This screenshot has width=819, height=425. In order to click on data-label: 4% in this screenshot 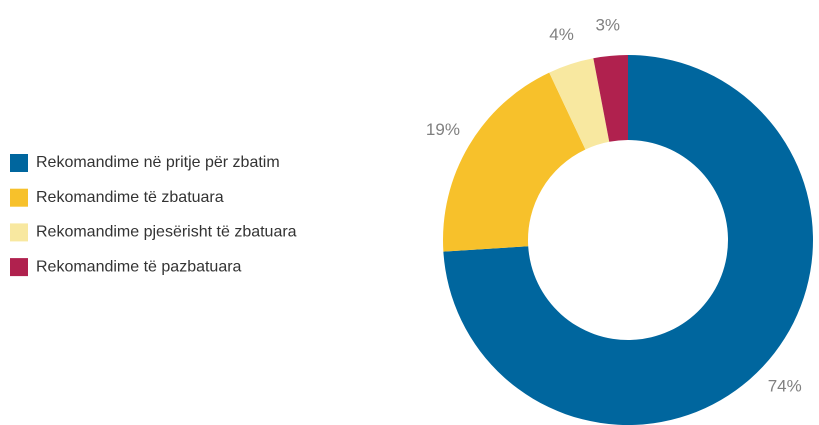, I will do `click(561, 34)`.